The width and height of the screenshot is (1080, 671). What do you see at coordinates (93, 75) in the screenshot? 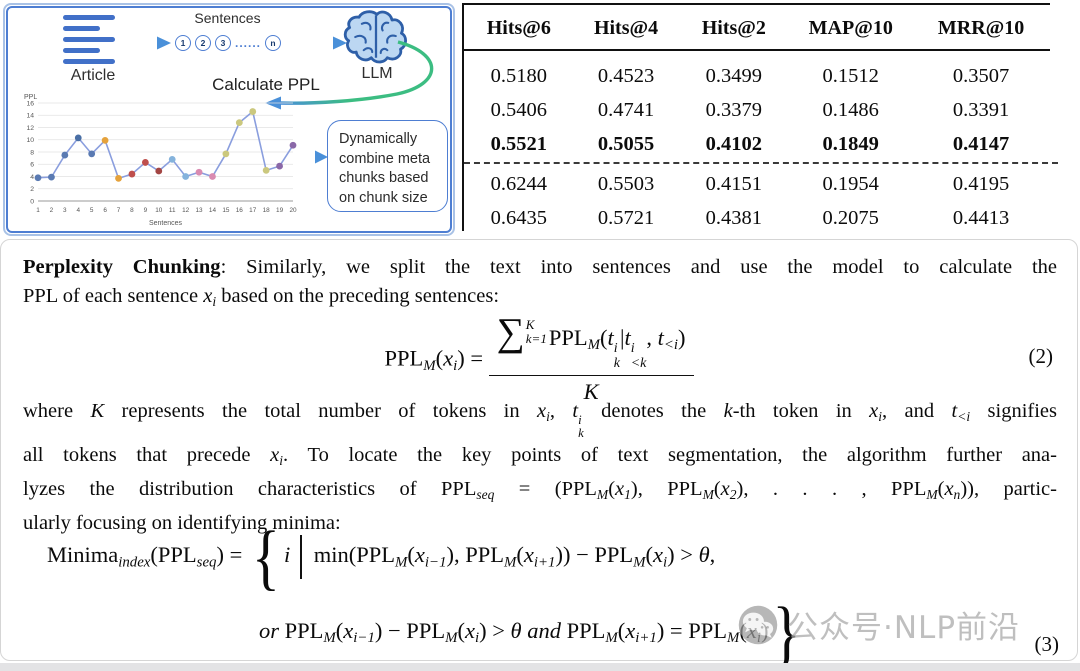
I see `article-label: Article` at bounding box center [93, 75].